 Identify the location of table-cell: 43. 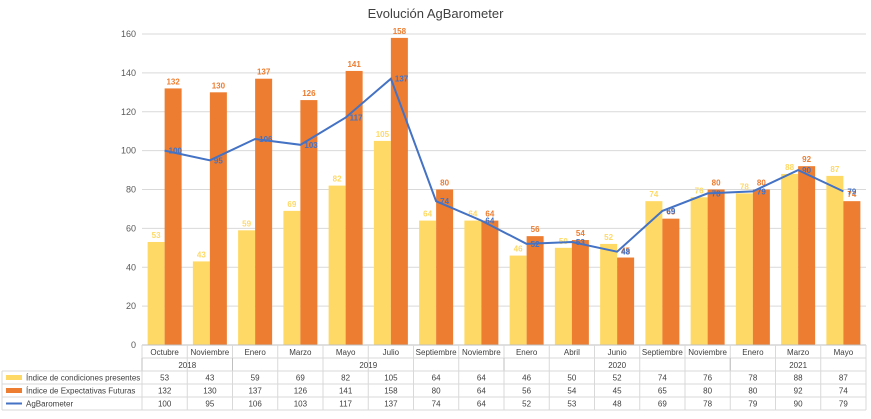
(209, 378).